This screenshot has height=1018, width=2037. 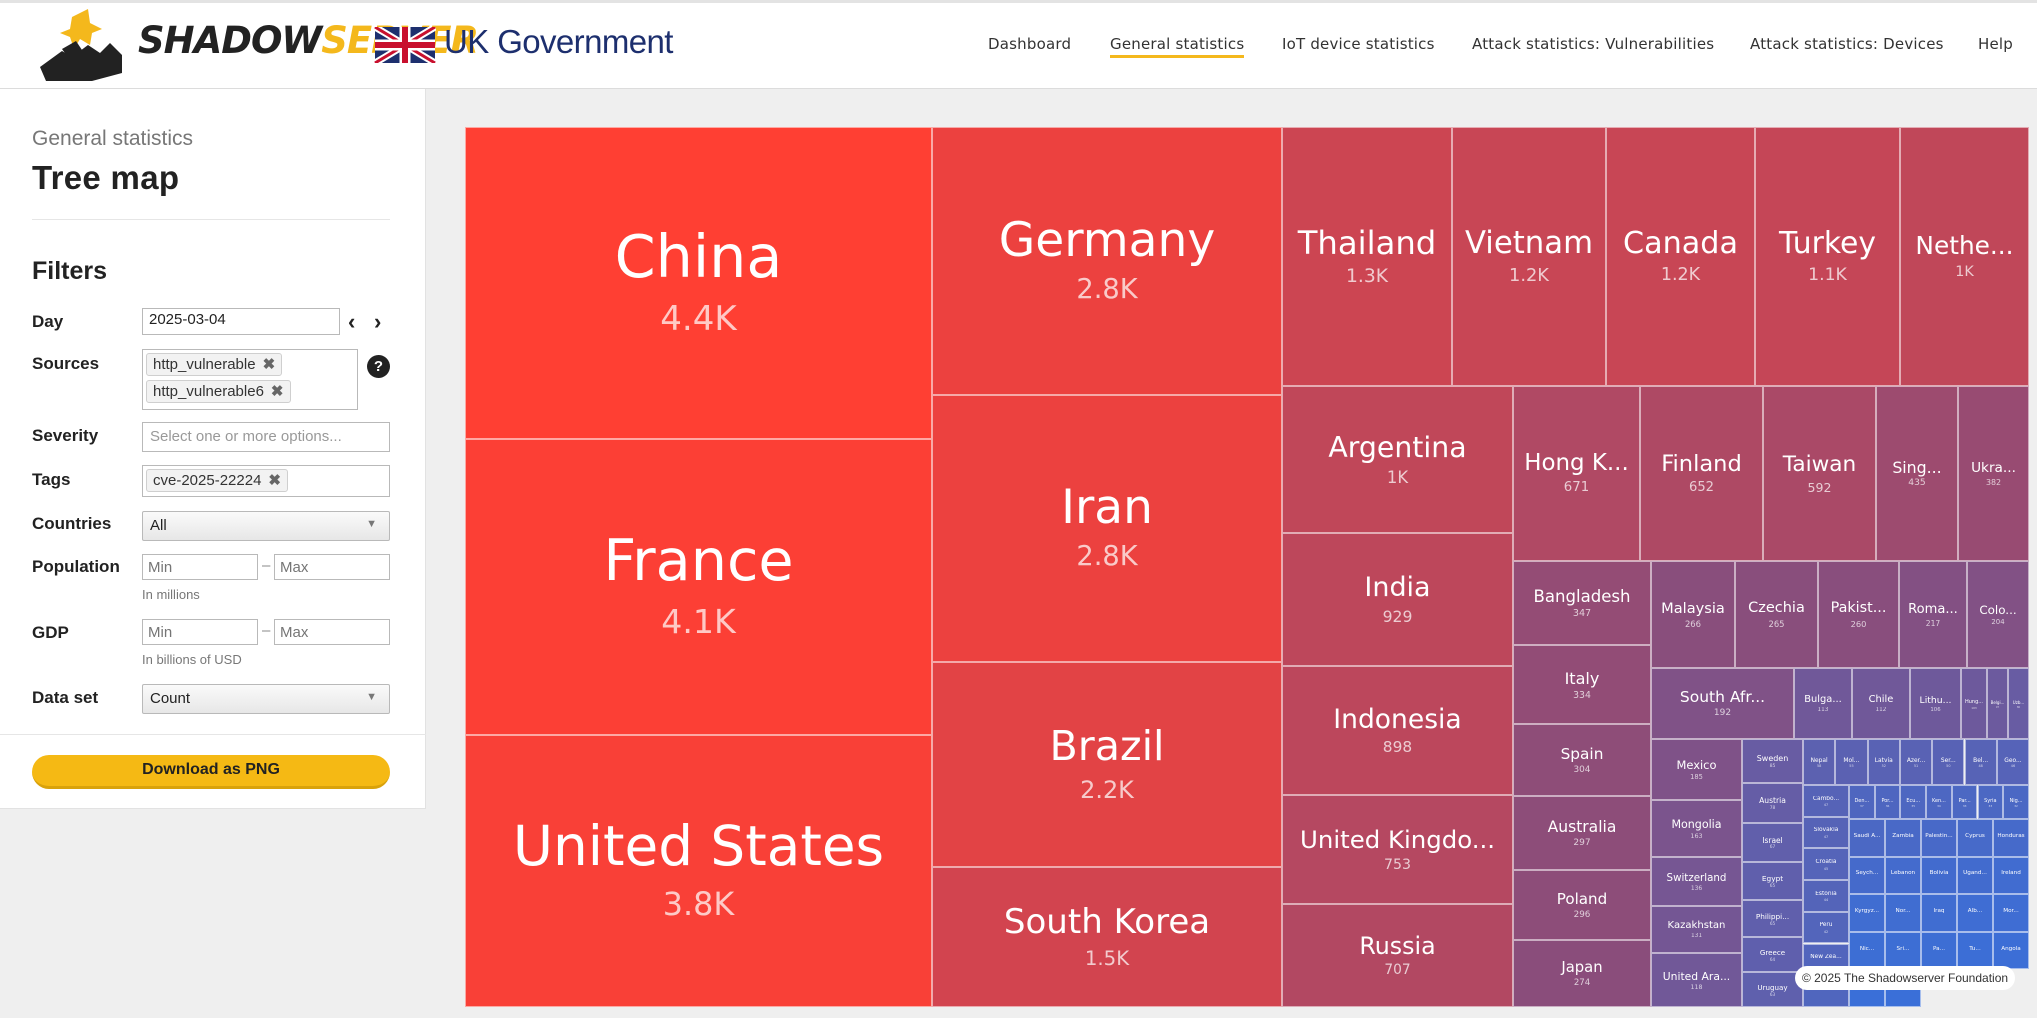 What do you see at coordinates (1939, 802) in the screenshot?
I see `treemap-tile: Ken... 34` at bounding box center [1939, 802].